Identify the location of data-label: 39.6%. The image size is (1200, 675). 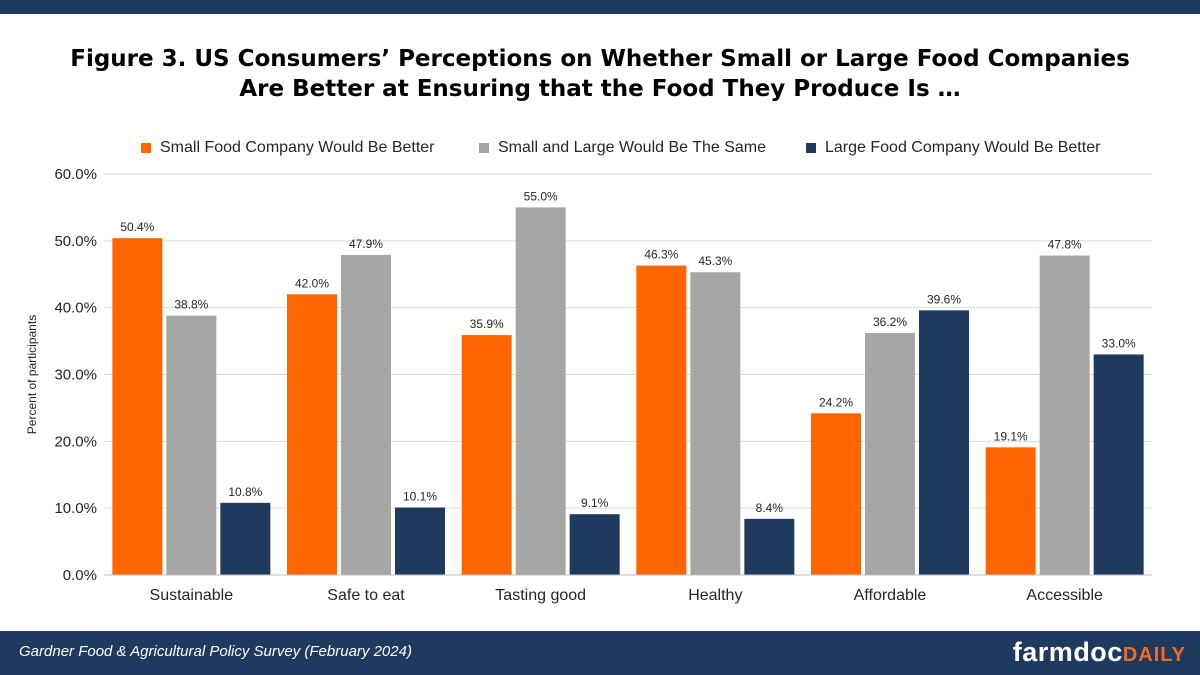
(944, 299).